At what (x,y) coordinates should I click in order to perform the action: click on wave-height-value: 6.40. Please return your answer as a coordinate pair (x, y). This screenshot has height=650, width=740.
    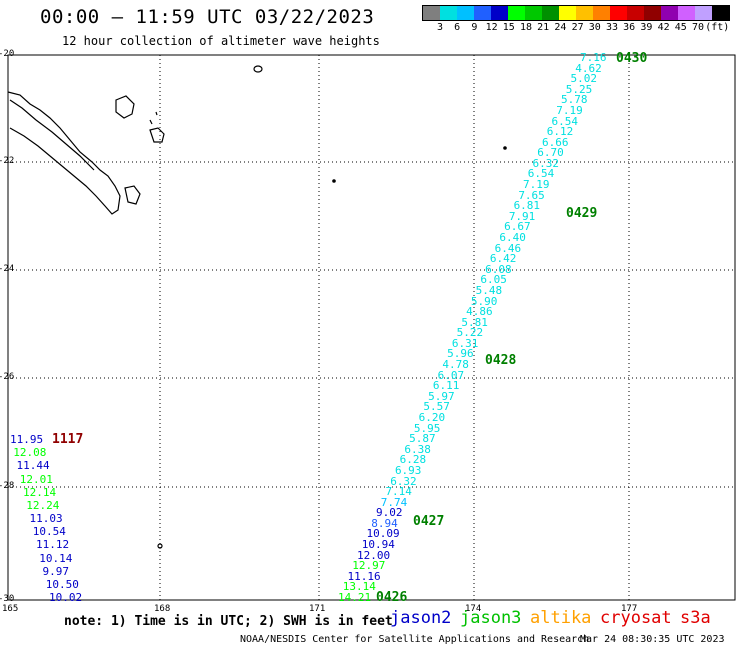
    Looking at the image, I should click on (512, 237).